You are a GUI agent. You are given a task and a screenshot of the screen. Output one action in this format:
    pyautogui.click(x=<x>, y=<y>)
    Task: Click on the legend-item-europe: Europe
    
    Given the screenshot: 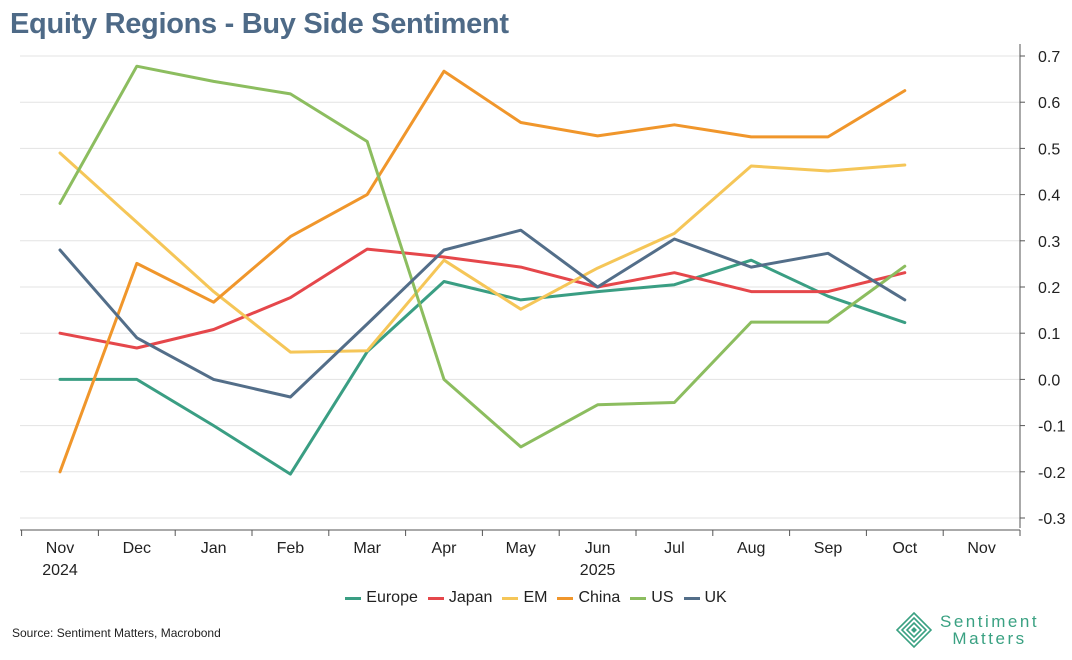 What is the action you would take?
    pyautogui.click(x=381, y=598)
    